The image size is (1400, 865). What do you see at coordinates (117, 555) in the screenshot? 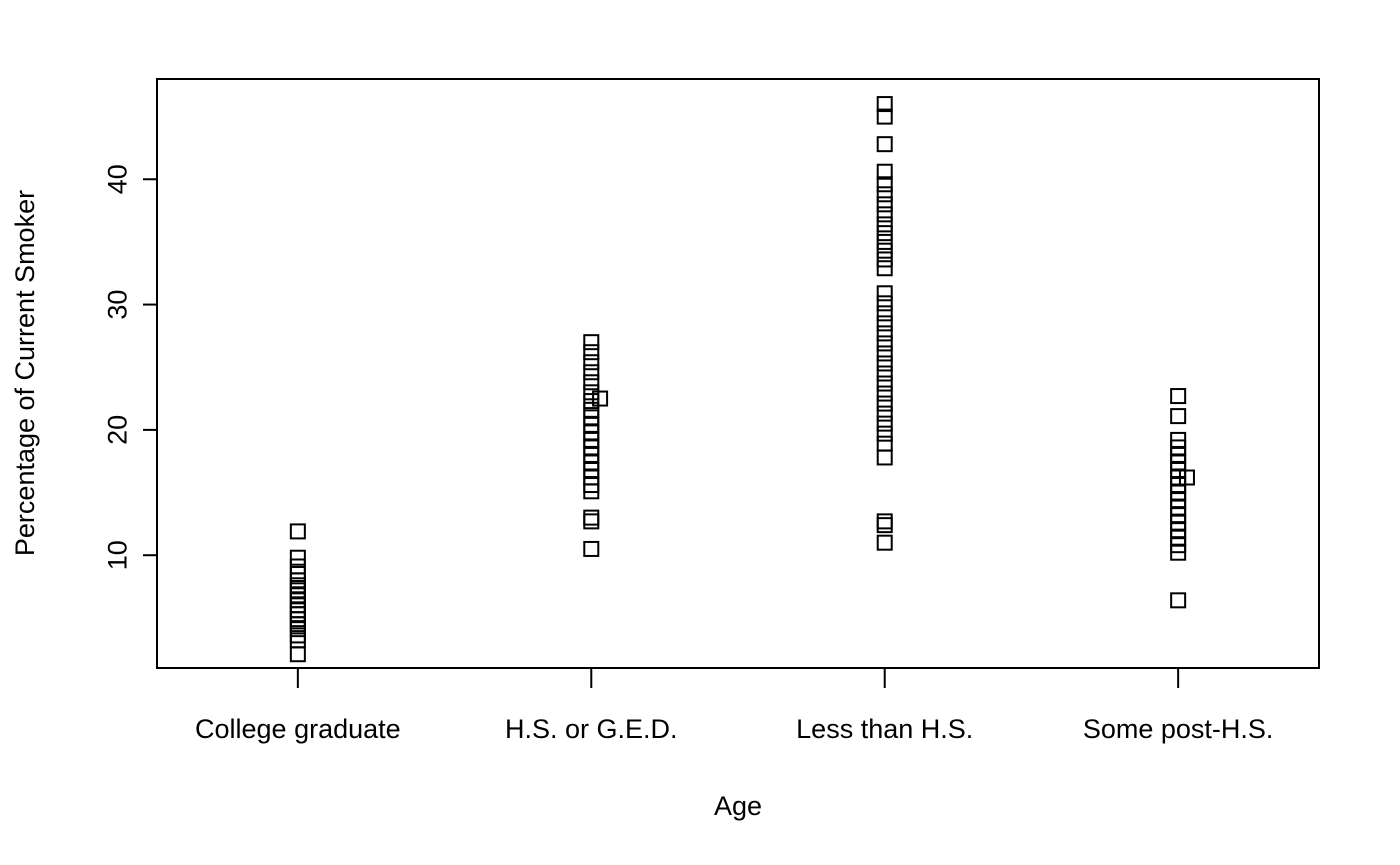
I see `y-tick-label: 10` at bounding box center [117, 555].